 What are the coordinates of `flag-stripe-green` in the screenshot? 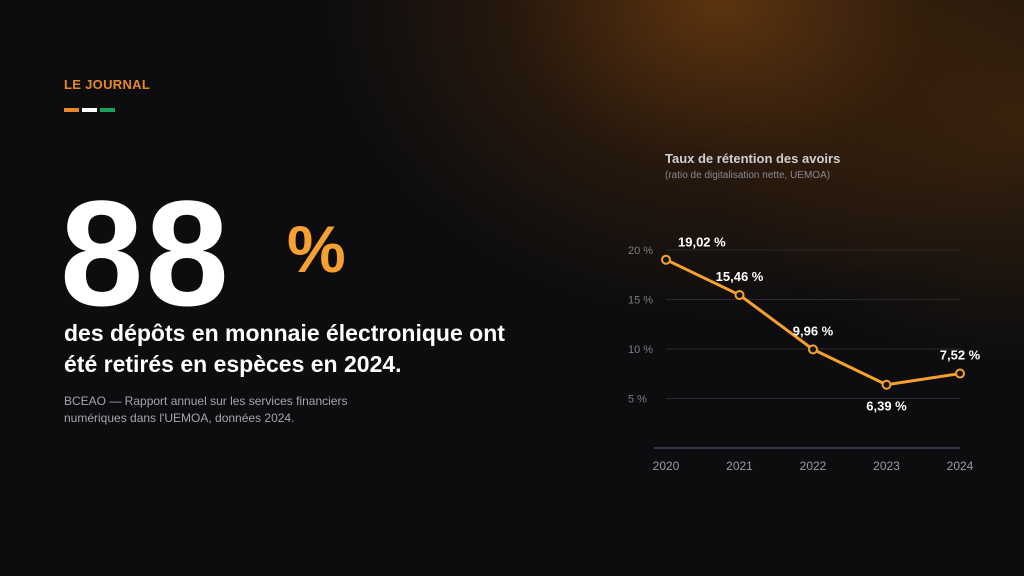 It's located at (107, 110).